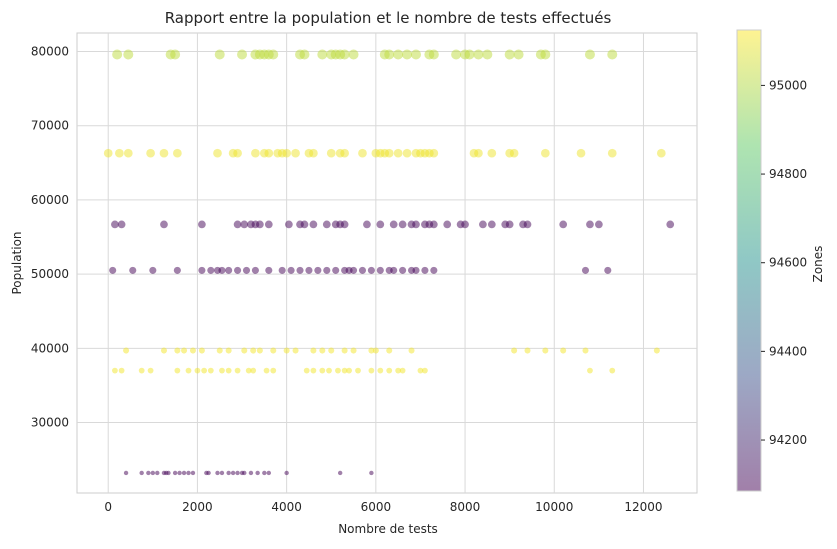  What do you see at coordinates (376, 507) in the screenshot?
I see `x-tick-label: 6000` at bounding box center [376, 507].